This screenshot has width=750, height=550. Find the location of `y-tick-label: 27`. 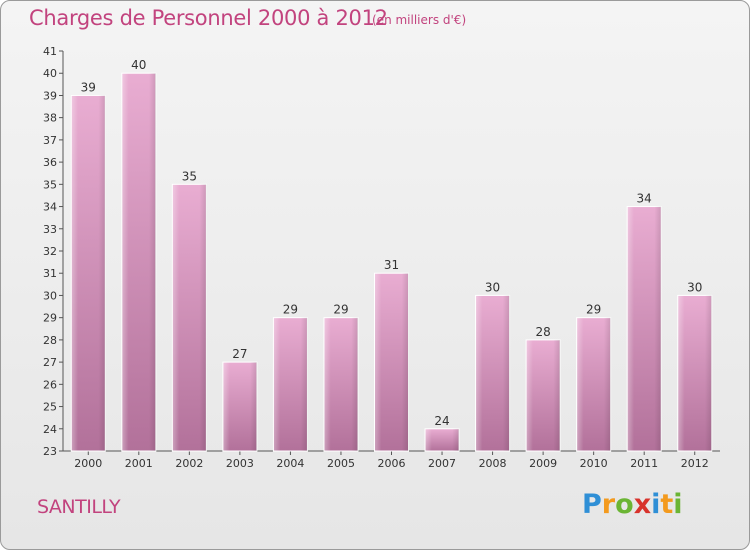

y-tick-label: 27 is located at coordinates (50, 362).